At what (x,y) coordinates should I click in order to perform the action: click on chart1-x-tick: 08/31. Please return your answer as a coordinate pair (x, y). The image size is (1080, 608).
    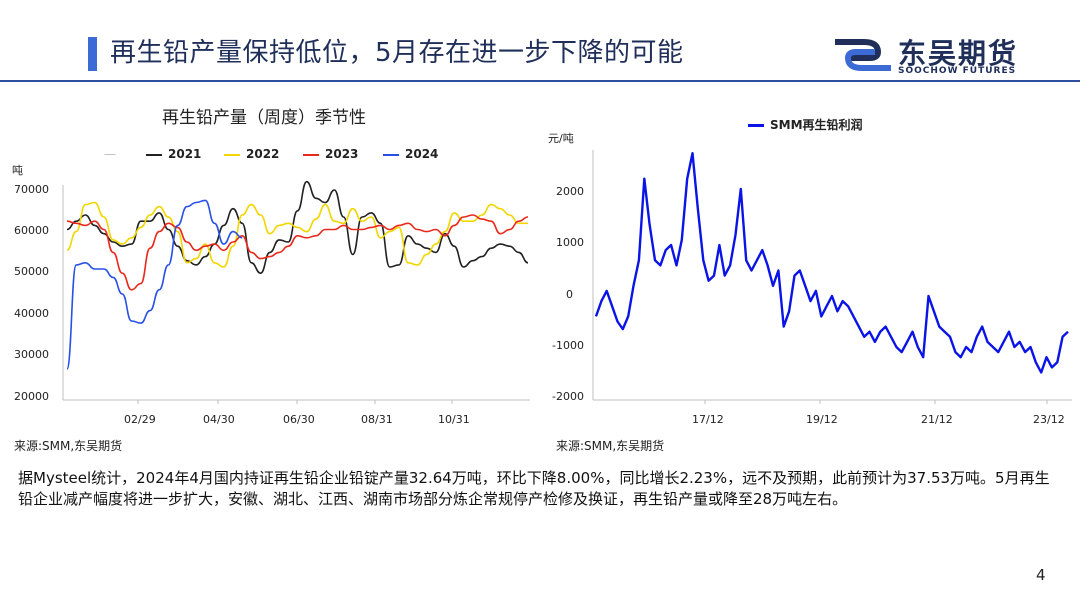
    Looking at the image, I should click on (377, 419).